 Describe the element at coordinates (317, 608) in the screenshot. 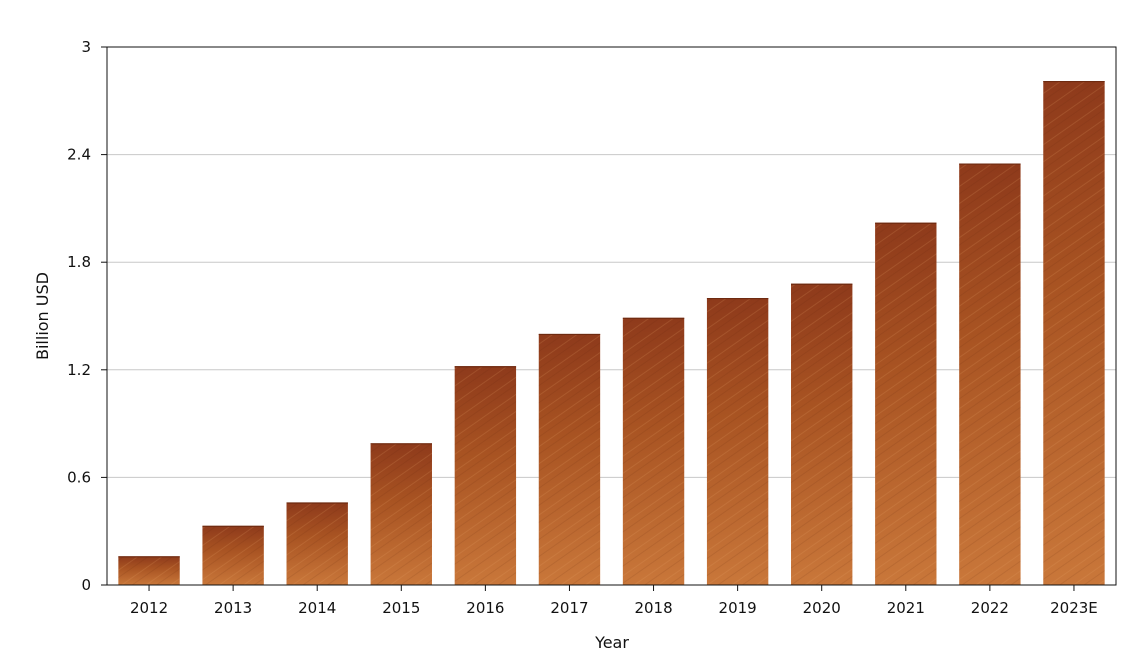

I see `x-tick-label: 2014` at that location.